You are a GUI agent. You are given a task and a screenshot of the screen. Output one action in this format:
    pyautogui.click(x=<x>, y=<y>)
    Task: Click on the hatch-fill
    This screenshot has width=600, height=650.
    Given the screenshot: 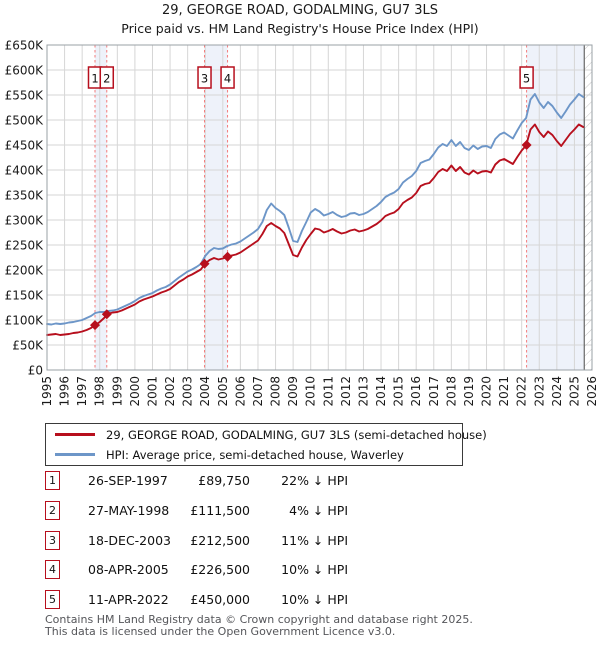 What is the action you would take?
    pyautogui.click(x=588, y=207)
    